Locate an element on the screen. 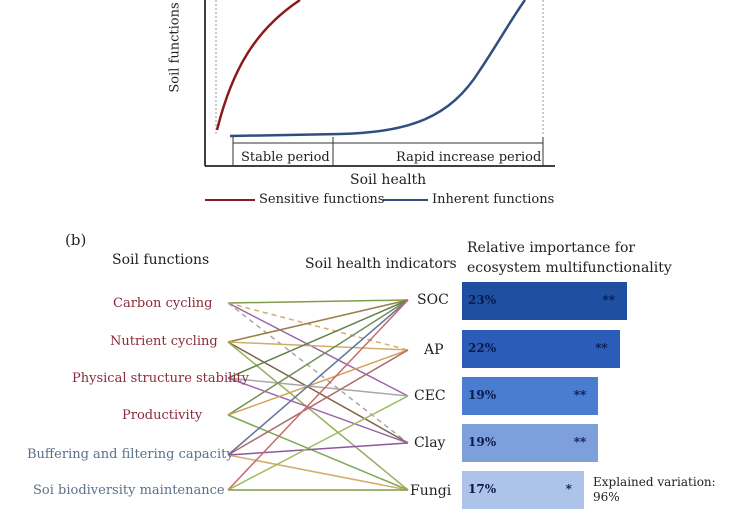  legend-inherent-label: Inherent functions is located at coordinates (493, 199).